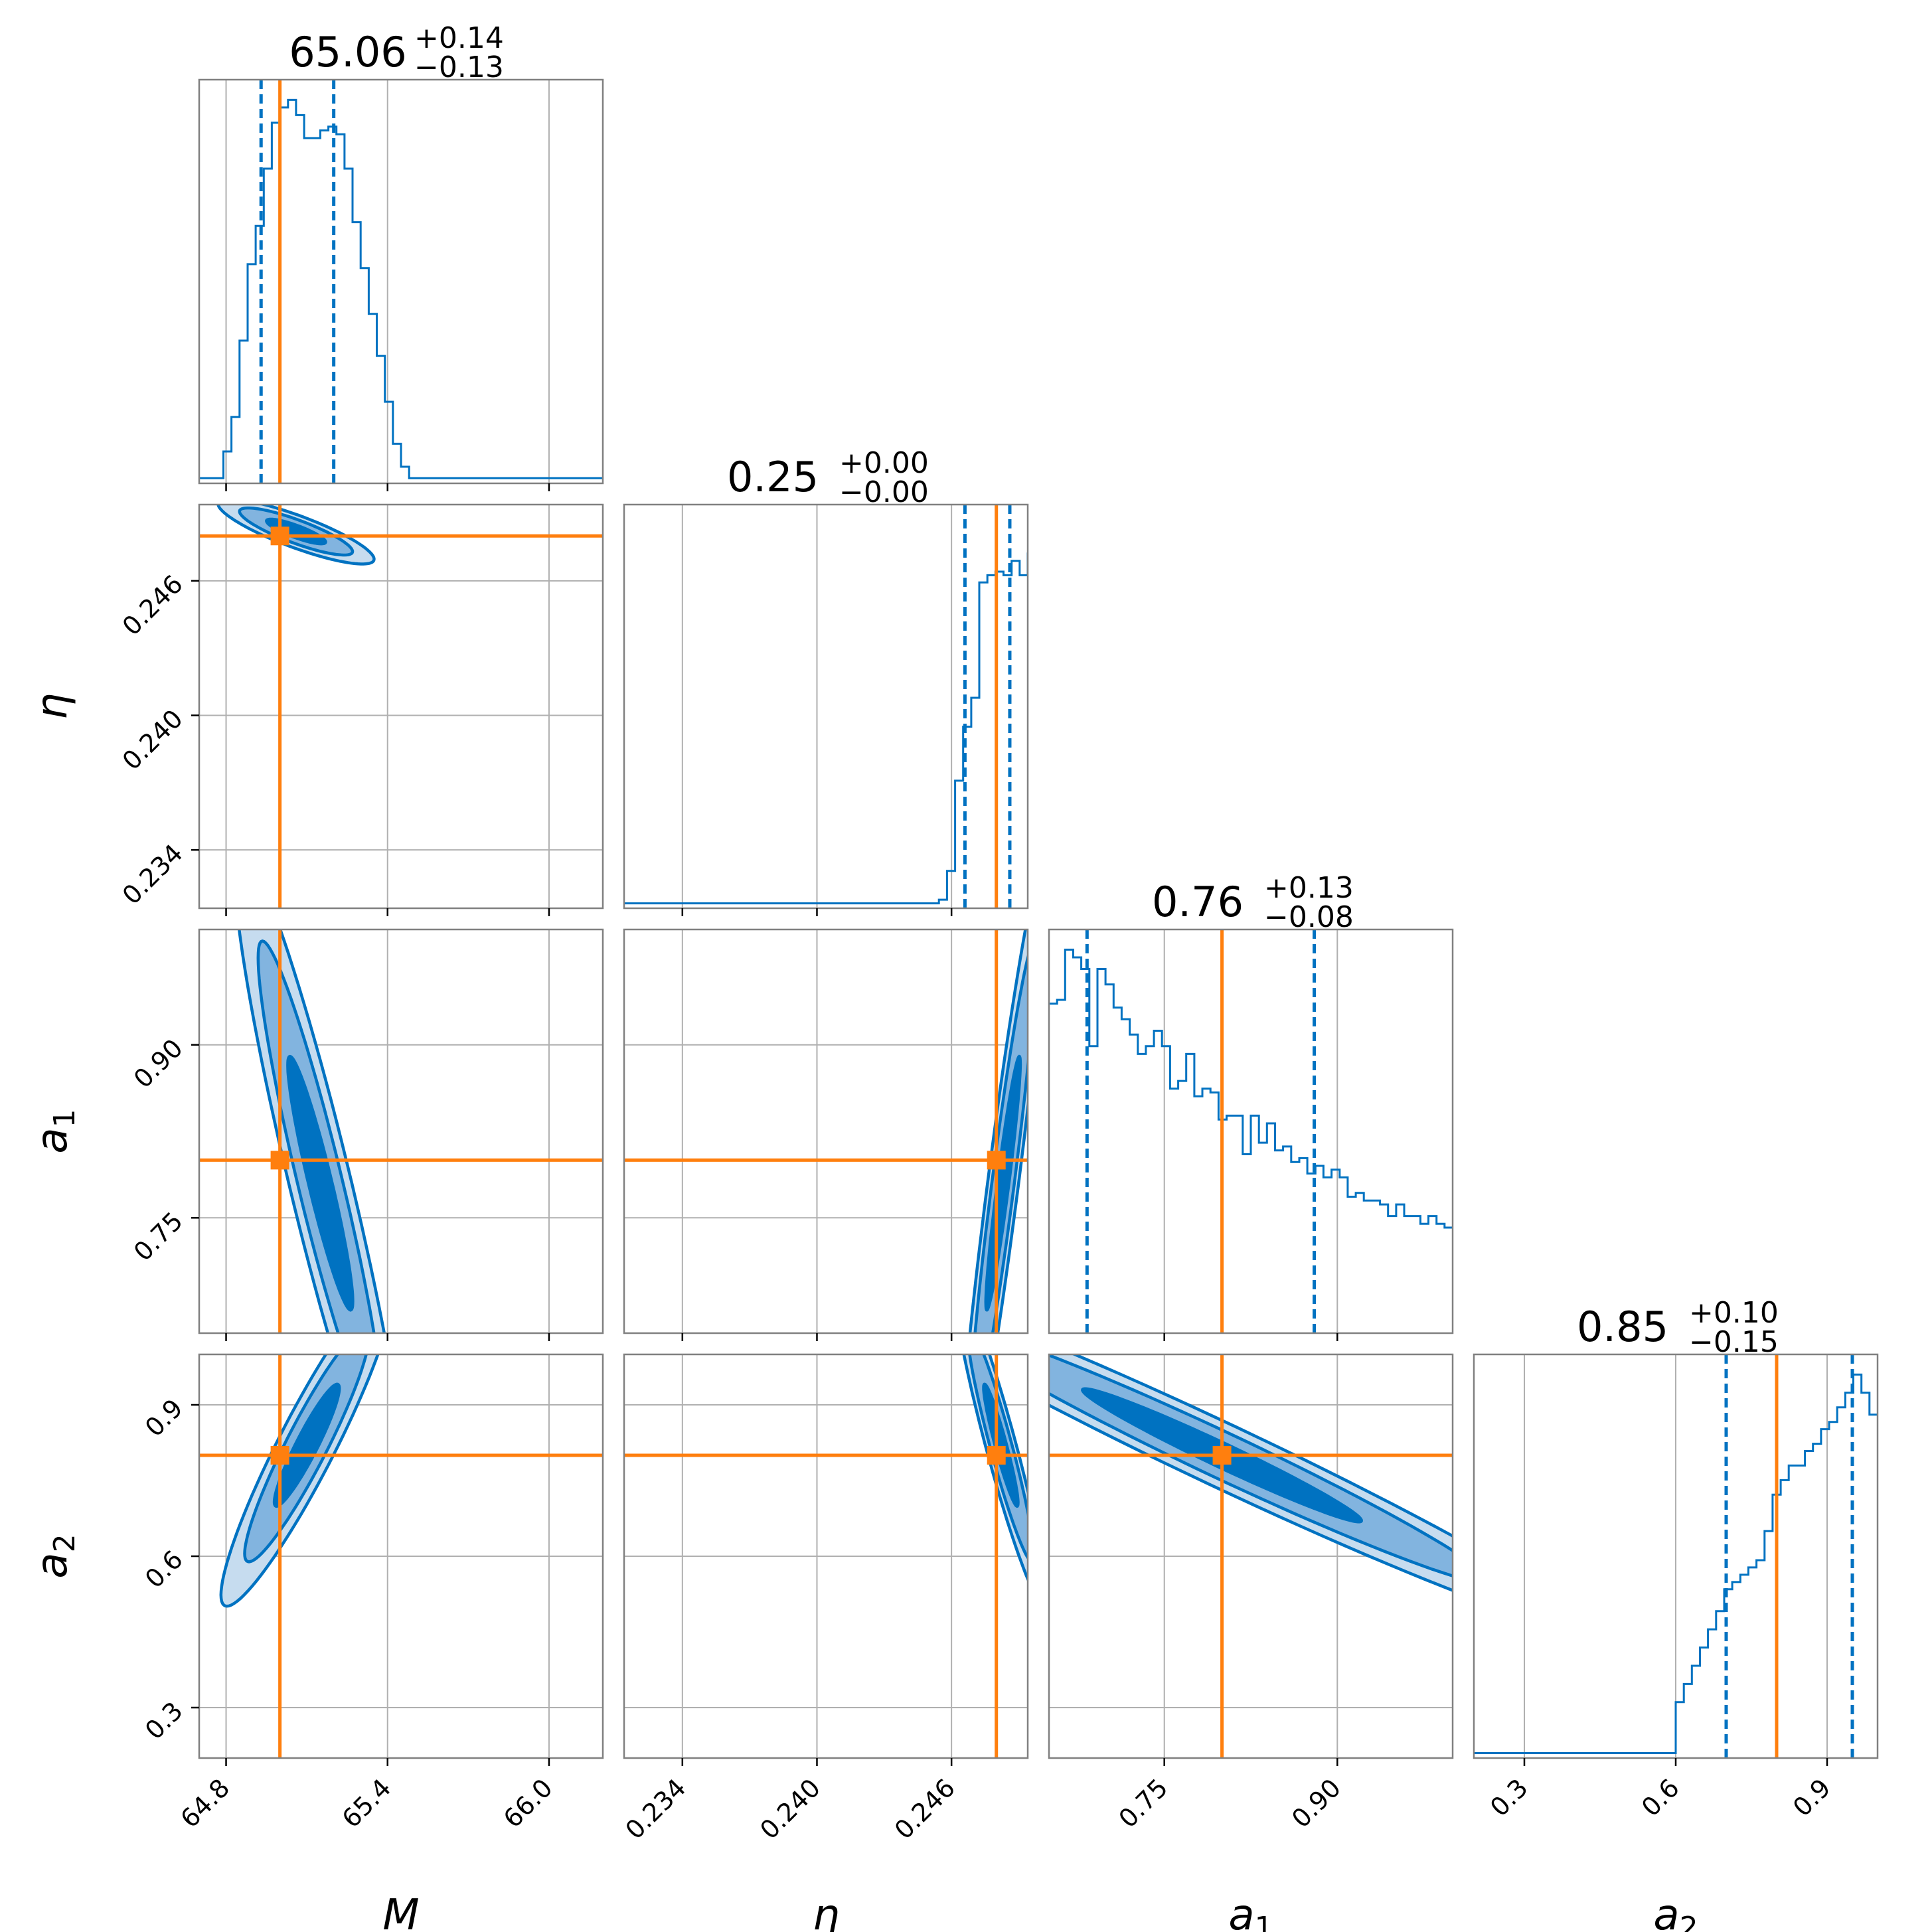  What do you see at coordinates (55, 1556) in the screenshot?
I see `y-axis-label-a2: a2` at bounding box center [55, 1556].